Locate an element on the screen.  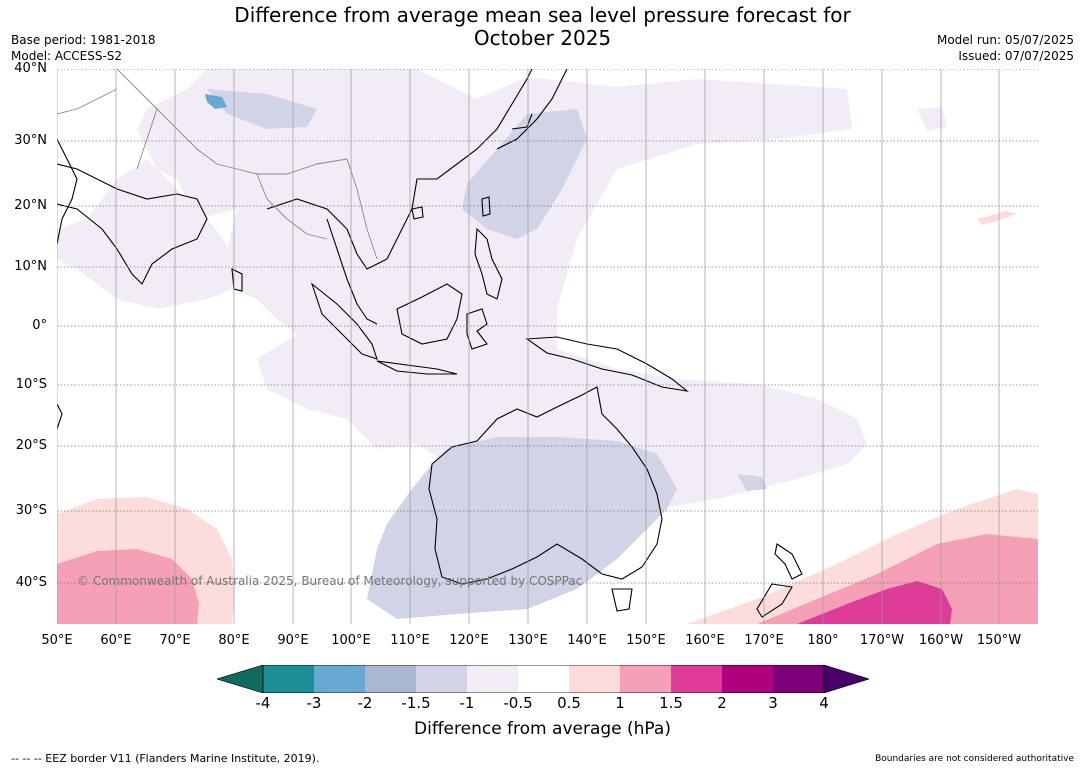
model-run: Model run: 05/07/2025 is located at coordinates (1005, 40).